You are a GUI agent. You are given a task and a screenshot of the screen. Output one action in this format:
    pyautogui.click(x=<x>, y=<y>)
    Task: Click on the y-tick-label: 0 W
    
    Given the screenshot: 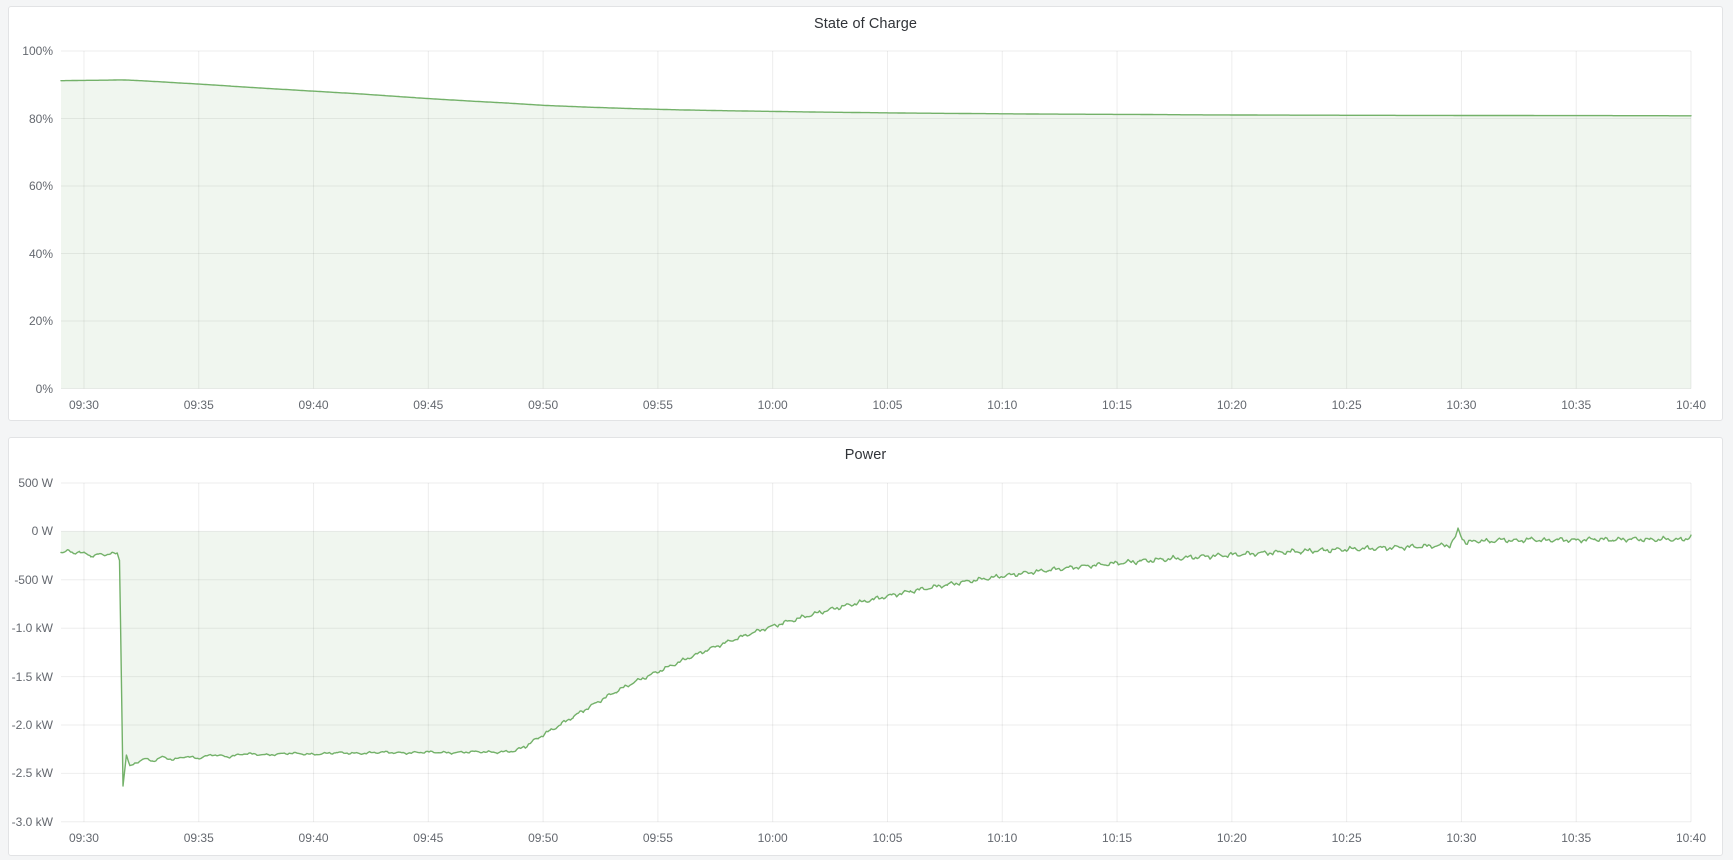 What is the action you would take?
    pyautogui.click(x=42, y=531)
    